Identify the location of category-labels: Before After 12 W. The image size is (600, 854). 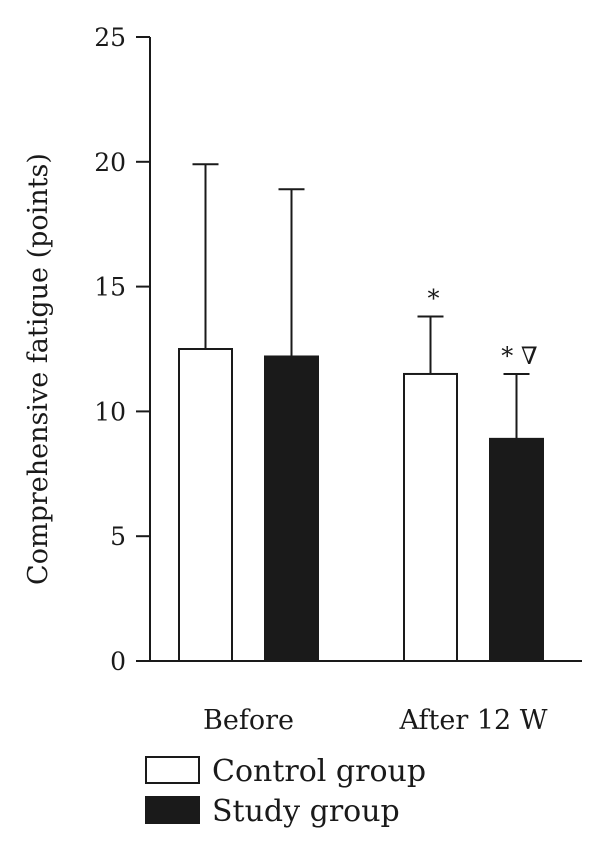
(375, 720).